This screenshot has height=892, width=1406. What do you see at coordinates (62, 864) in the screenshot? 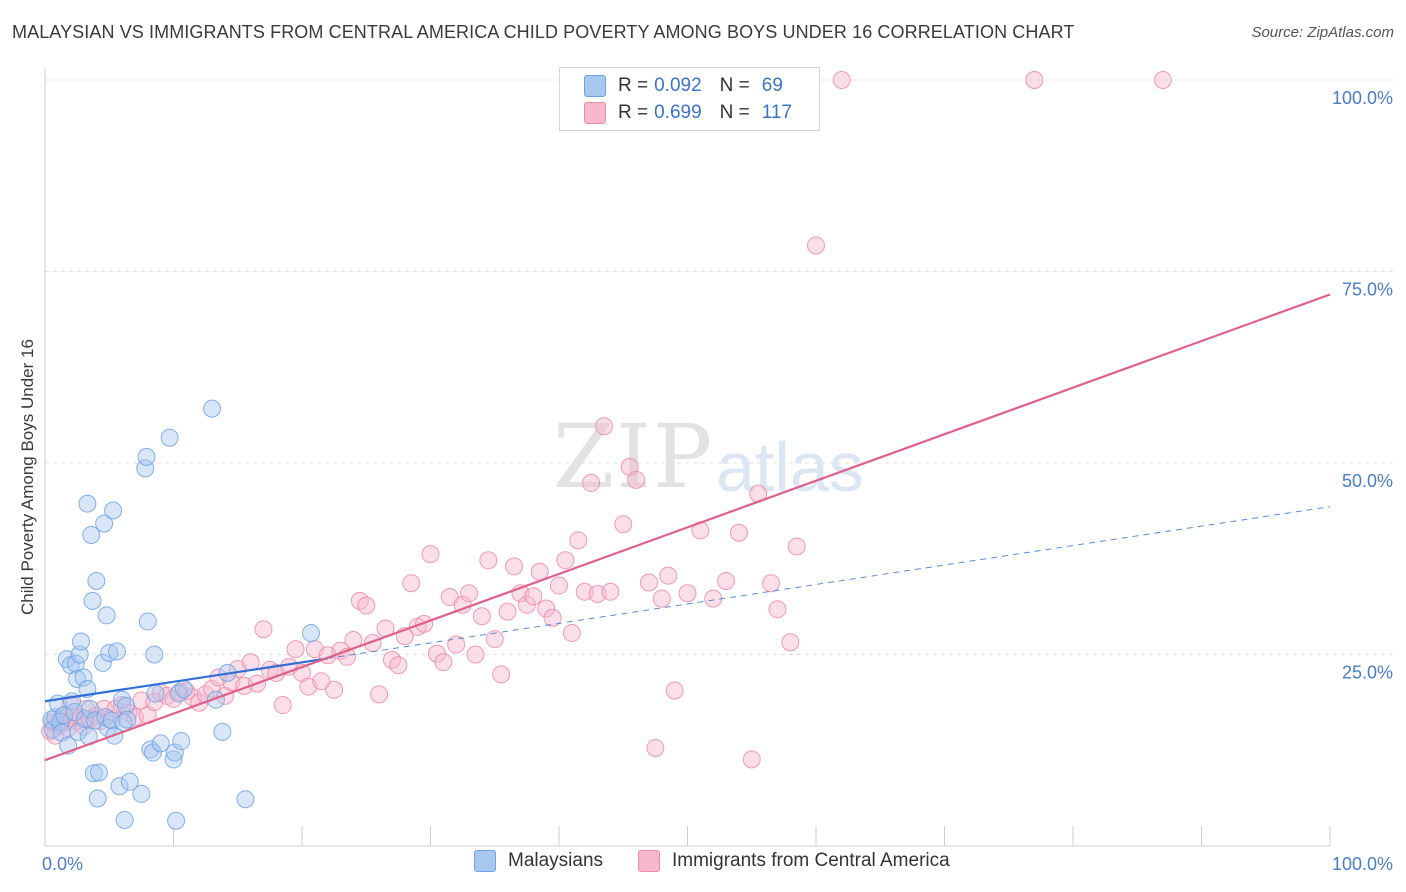
I see `x-tick-label: 0.0%` at bounding box center [62, 864].